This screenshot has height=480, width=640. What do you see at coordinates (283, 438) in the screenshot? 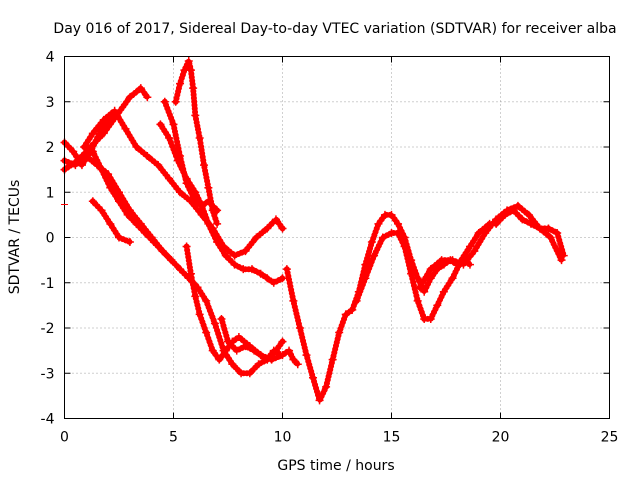
I see `x-tick-label: 10` at bounding box center [283, 438].